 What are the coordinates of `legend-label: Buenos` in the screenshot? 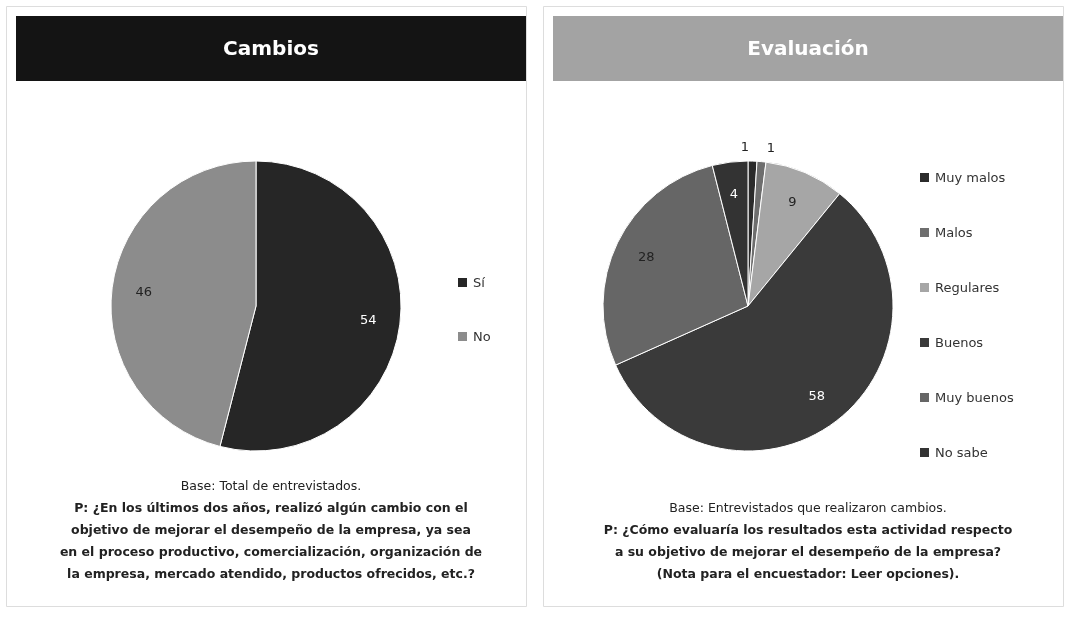 It's located at (959, 342).